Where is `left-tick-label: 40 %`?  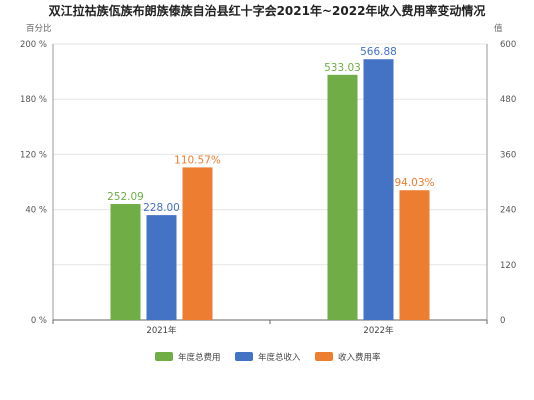
left-tick-label: 40 % is located at coordinates (36, 211).